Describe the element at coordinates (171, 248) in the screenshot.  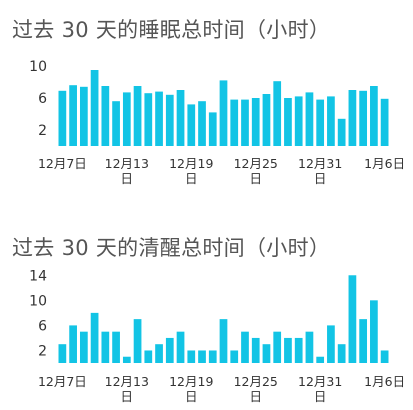
I see `awake-chart-title: 过去 30 天的清醒总时间（小时）` at that location.